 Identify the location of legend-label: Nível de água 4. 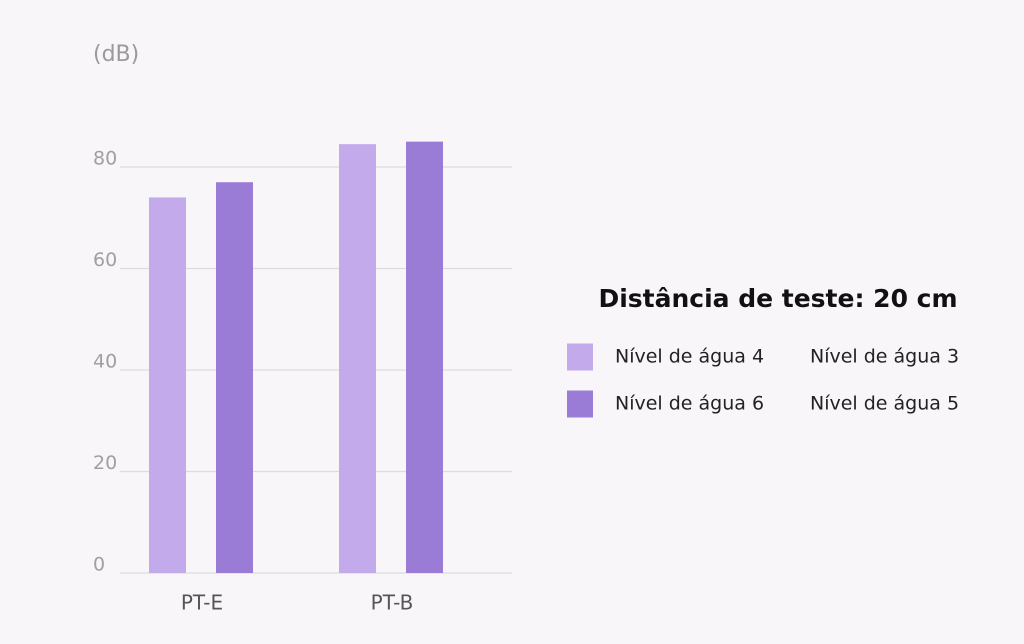
(689, 357).